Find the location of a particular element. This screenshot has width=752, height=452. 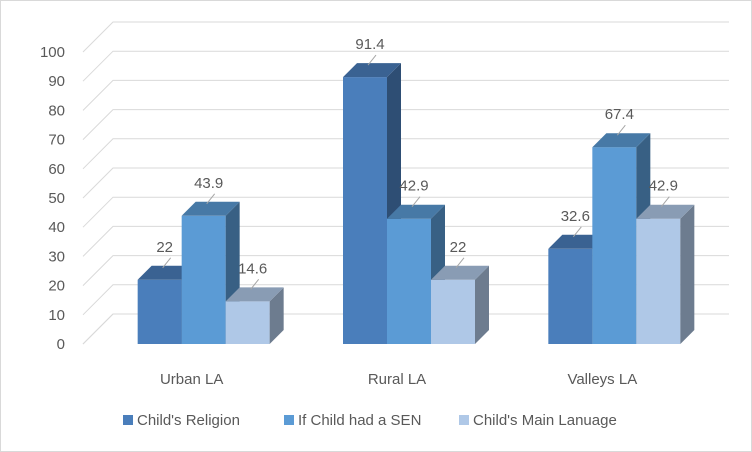

category-label: Rural LA is located at coordinates (397, 379).